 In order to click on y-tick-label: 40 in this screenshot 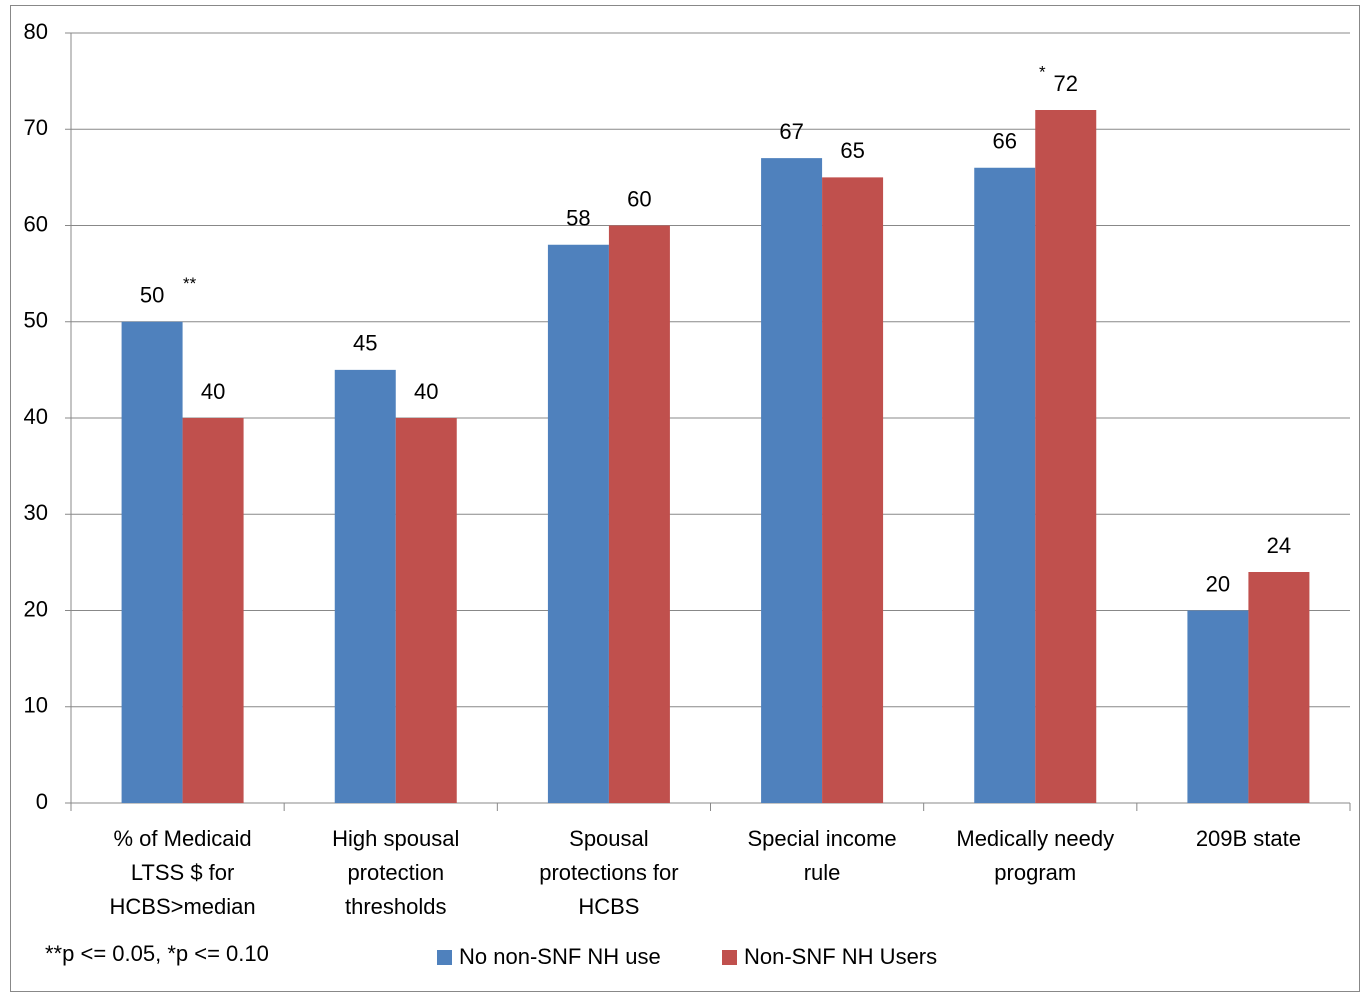, I will do `click(36, 416)`.